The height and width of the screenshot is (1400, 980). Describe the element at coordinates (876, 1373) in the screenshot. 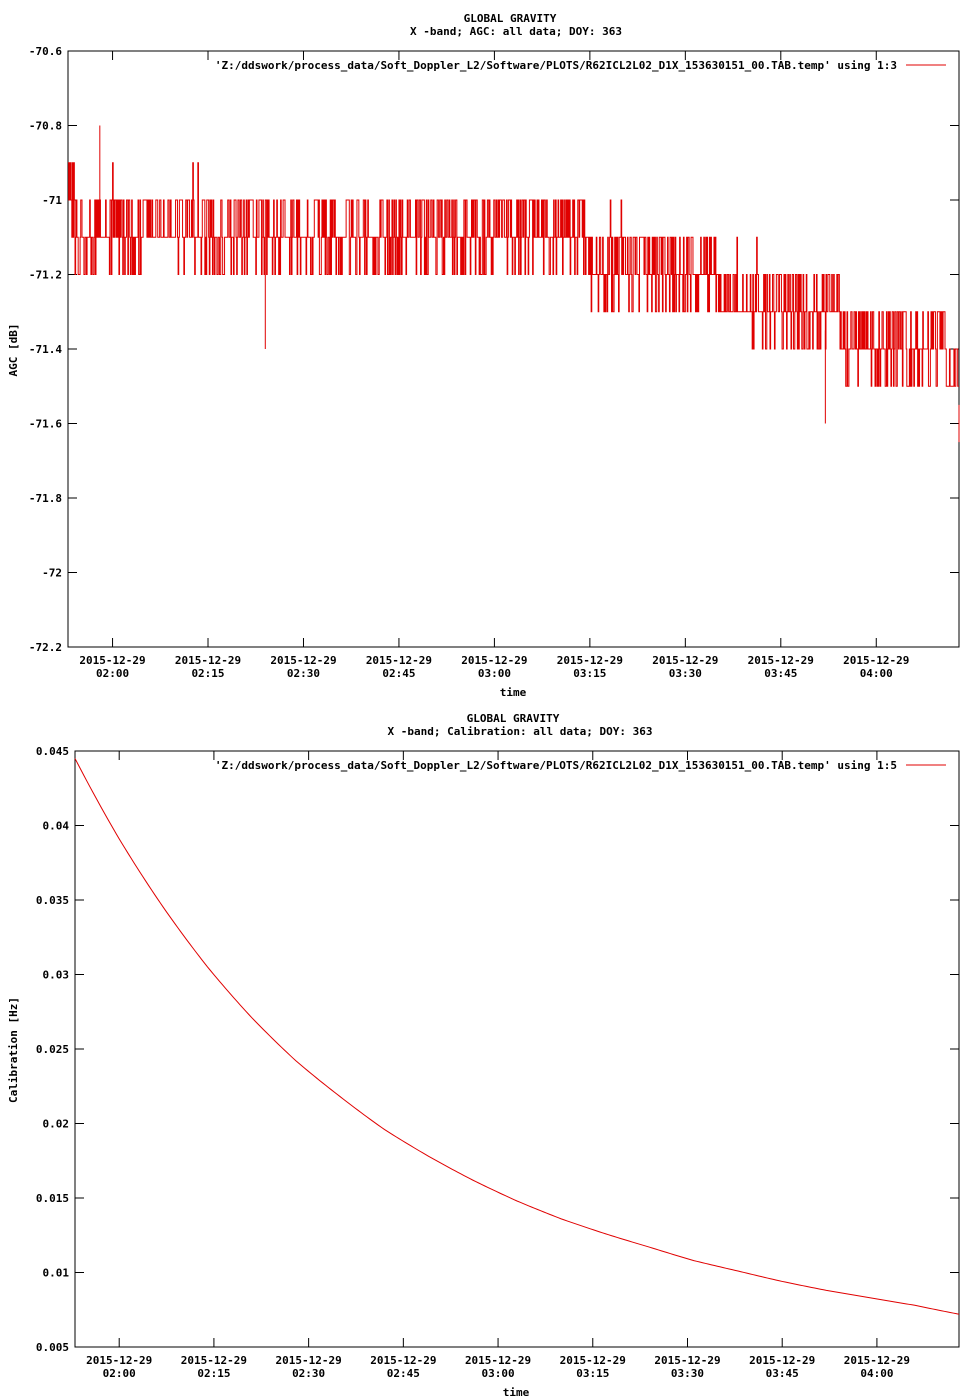

I see `calibration-x-tick-time: 04:00` at that location.